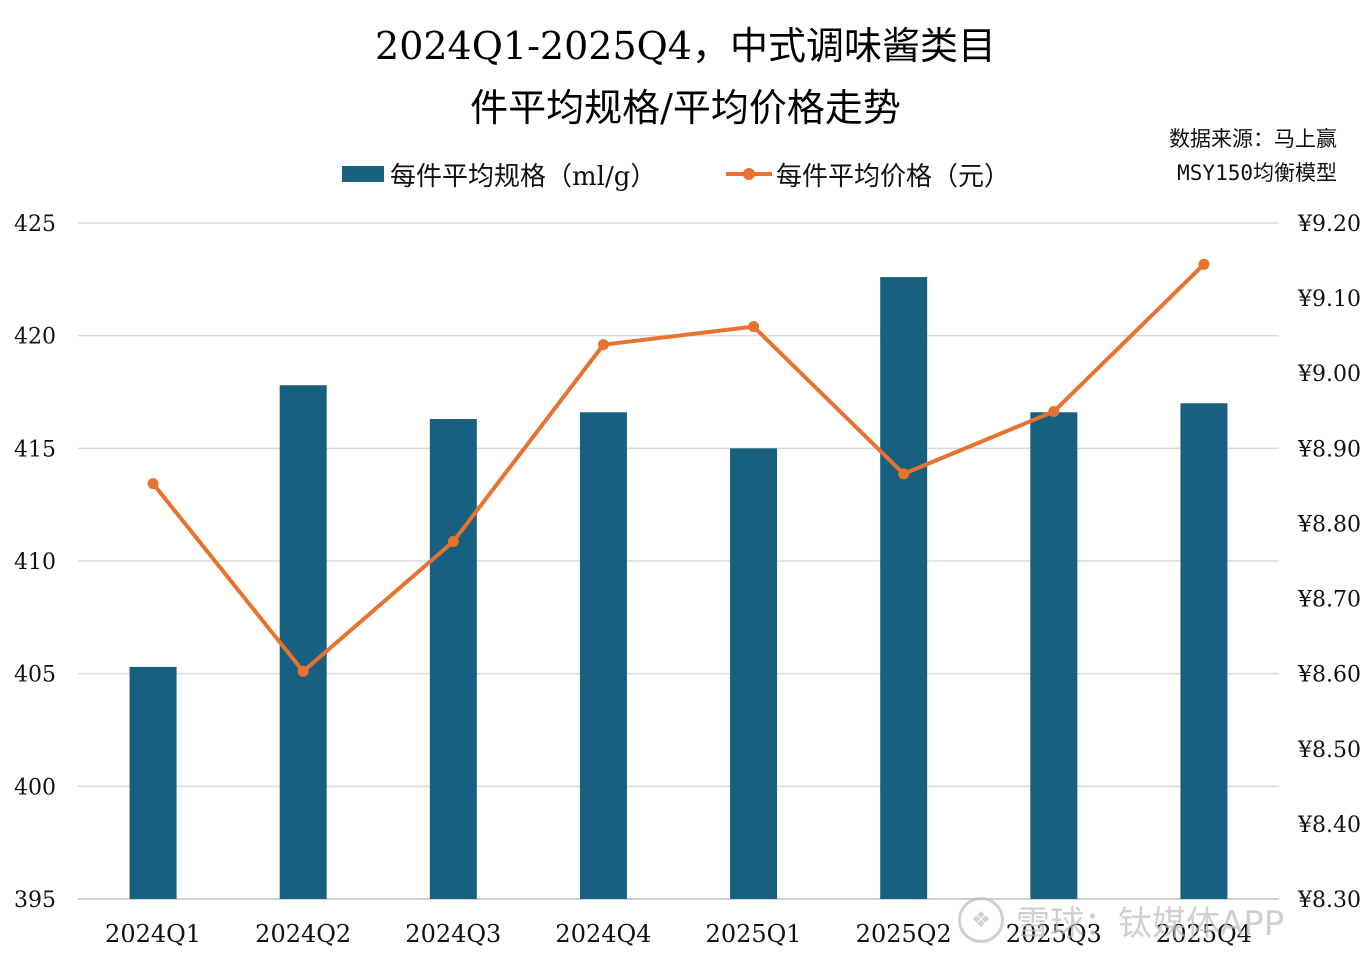  What do you see at coordinates (1054, 934) in the screenshot?
I see `x-tick-label: 2025Q3` at bounding box center [1054, 934].